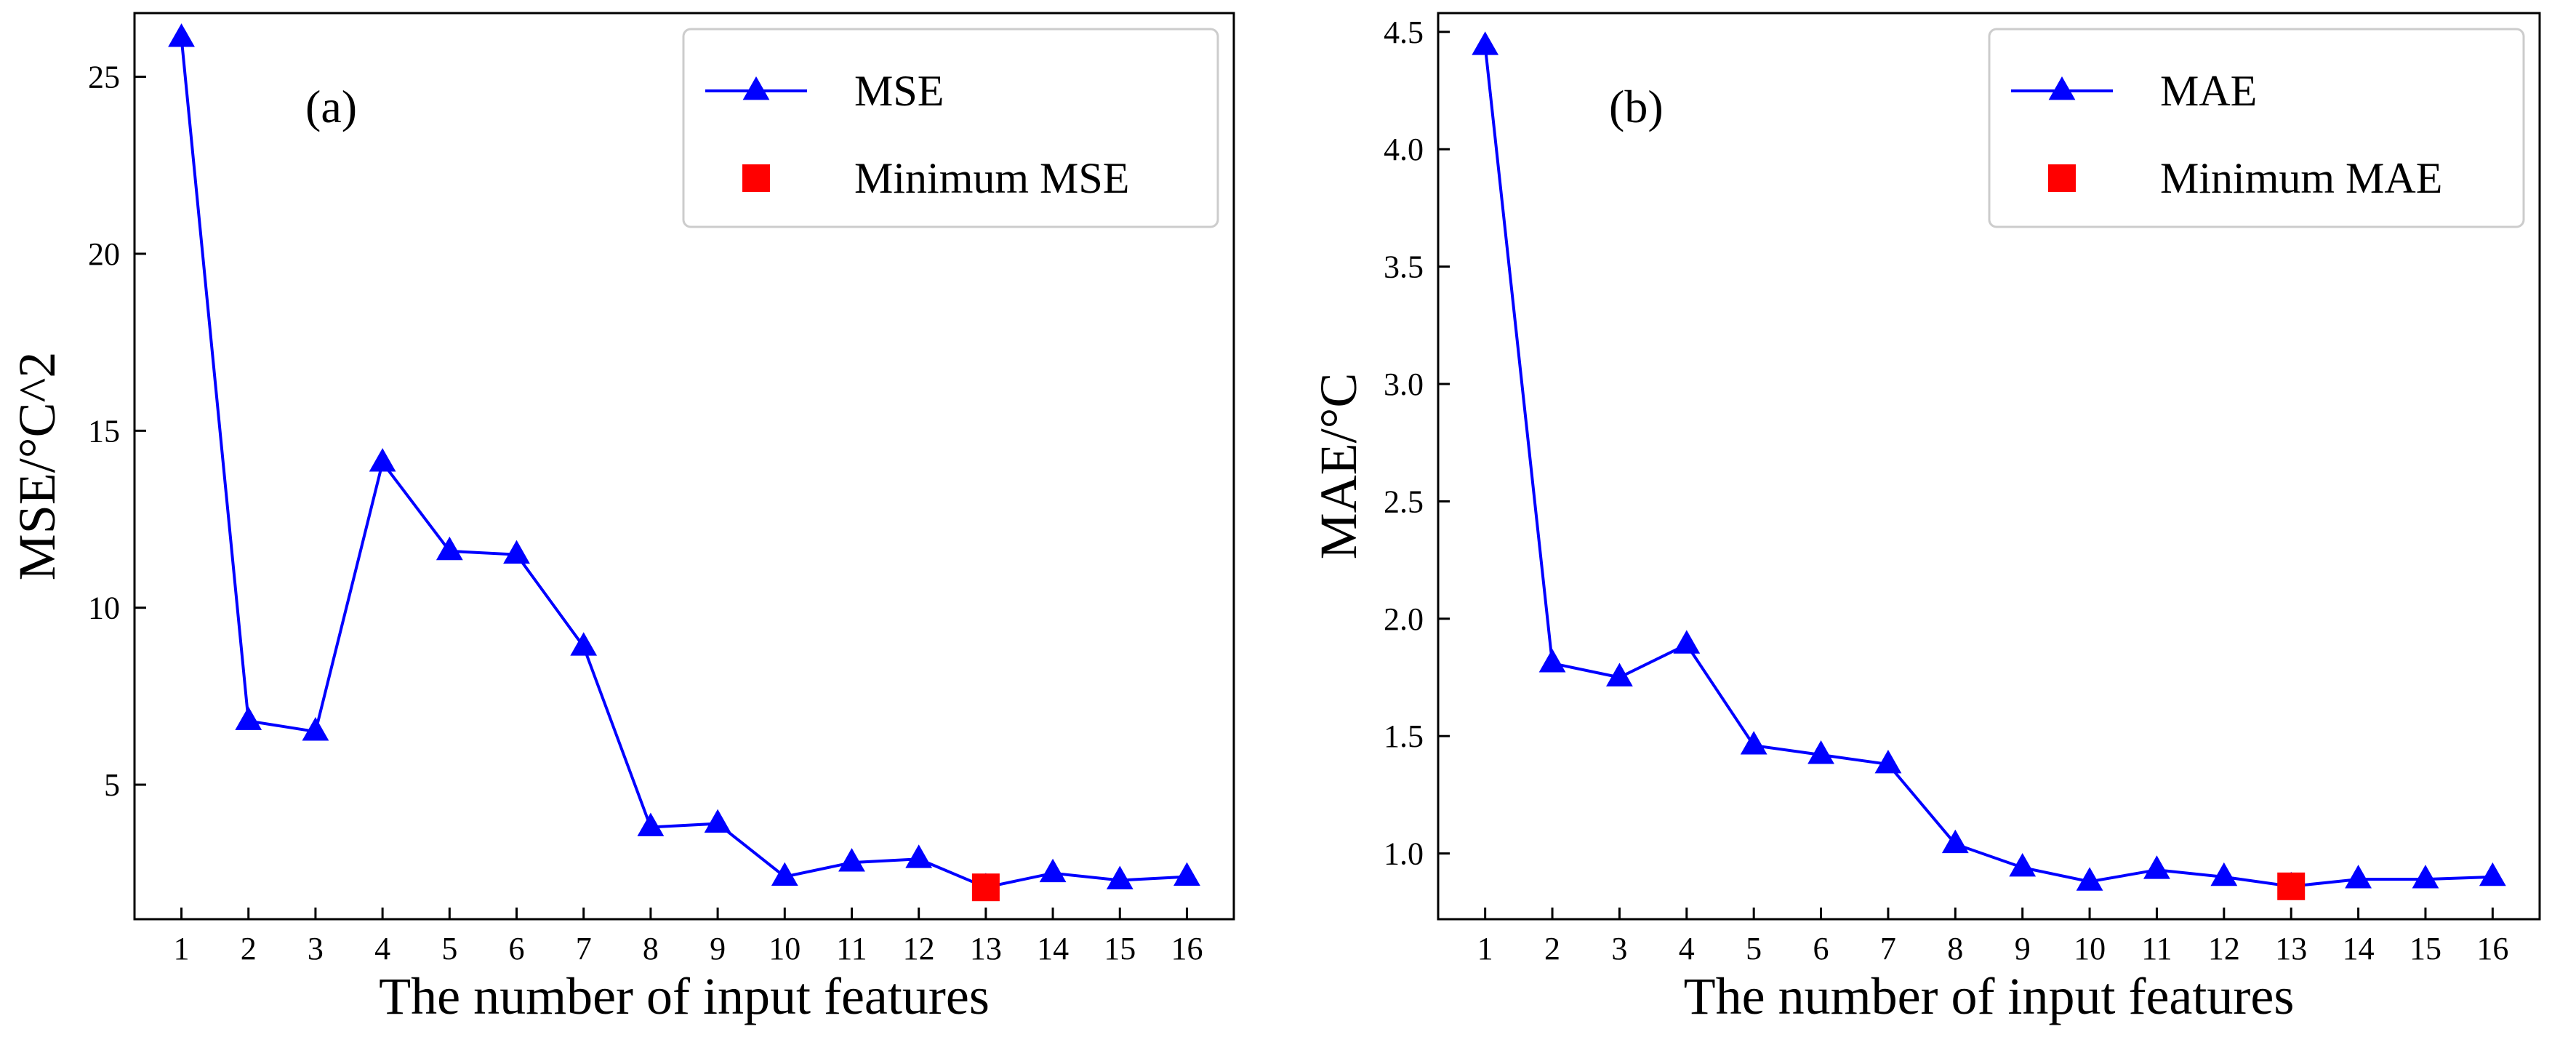 The image size is (2576, 1045). I want to click on y-tick-label: 1.5, so click(1404, 736).